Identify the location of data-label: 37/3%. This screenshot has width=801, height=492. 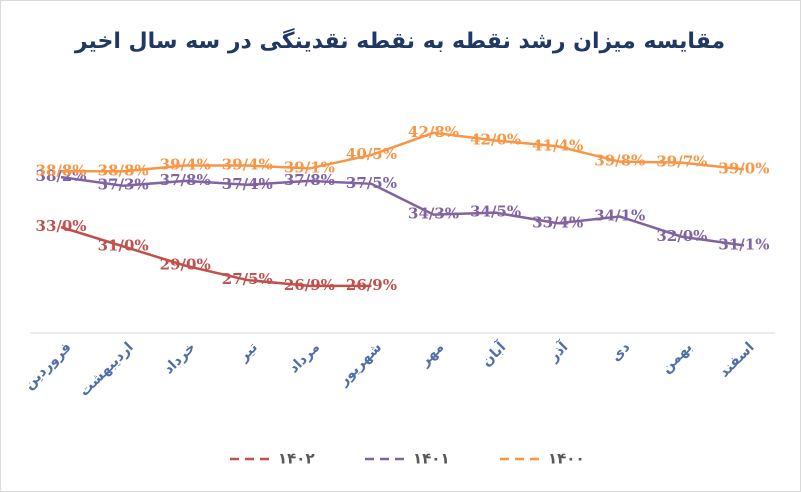
(123, 185).